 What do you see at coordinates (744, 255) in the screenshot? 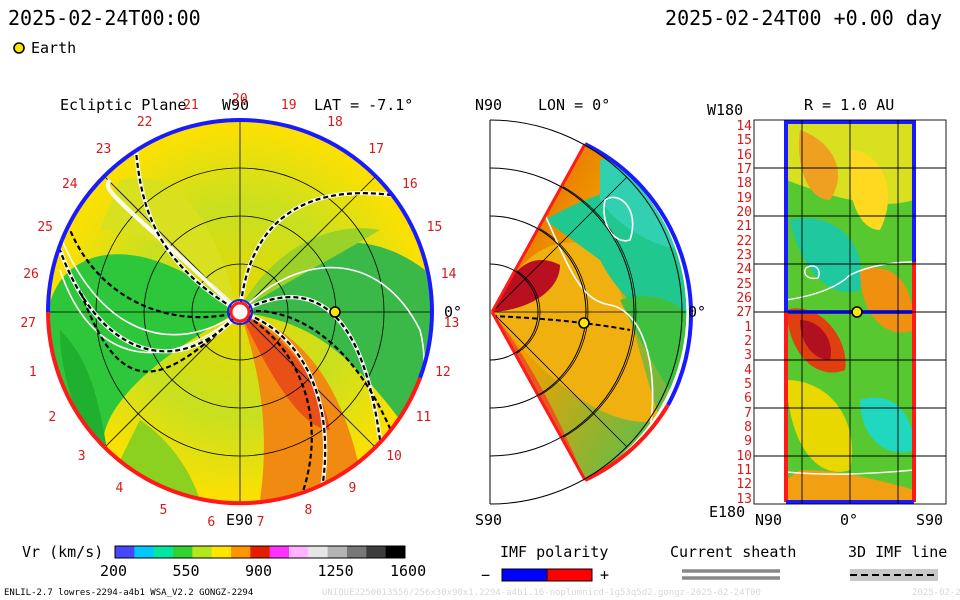
I see `radial-tick-label: 23` at bounding box center [744, 255].